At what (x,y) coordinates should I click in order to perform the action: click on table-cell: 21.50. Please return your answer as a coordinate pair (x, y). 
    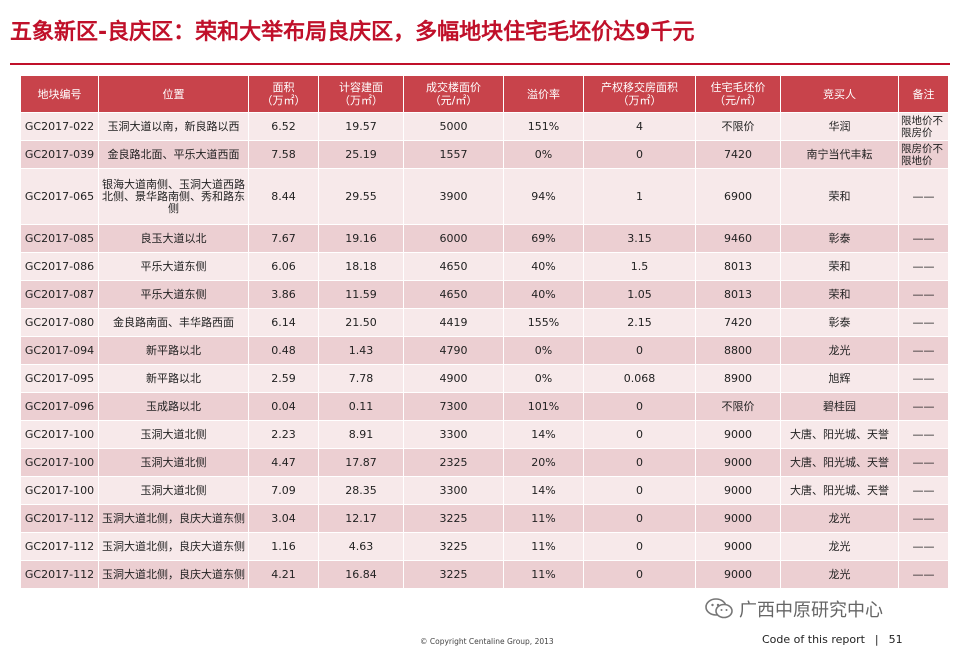
    Looking at the image, I should click on (361, 322).